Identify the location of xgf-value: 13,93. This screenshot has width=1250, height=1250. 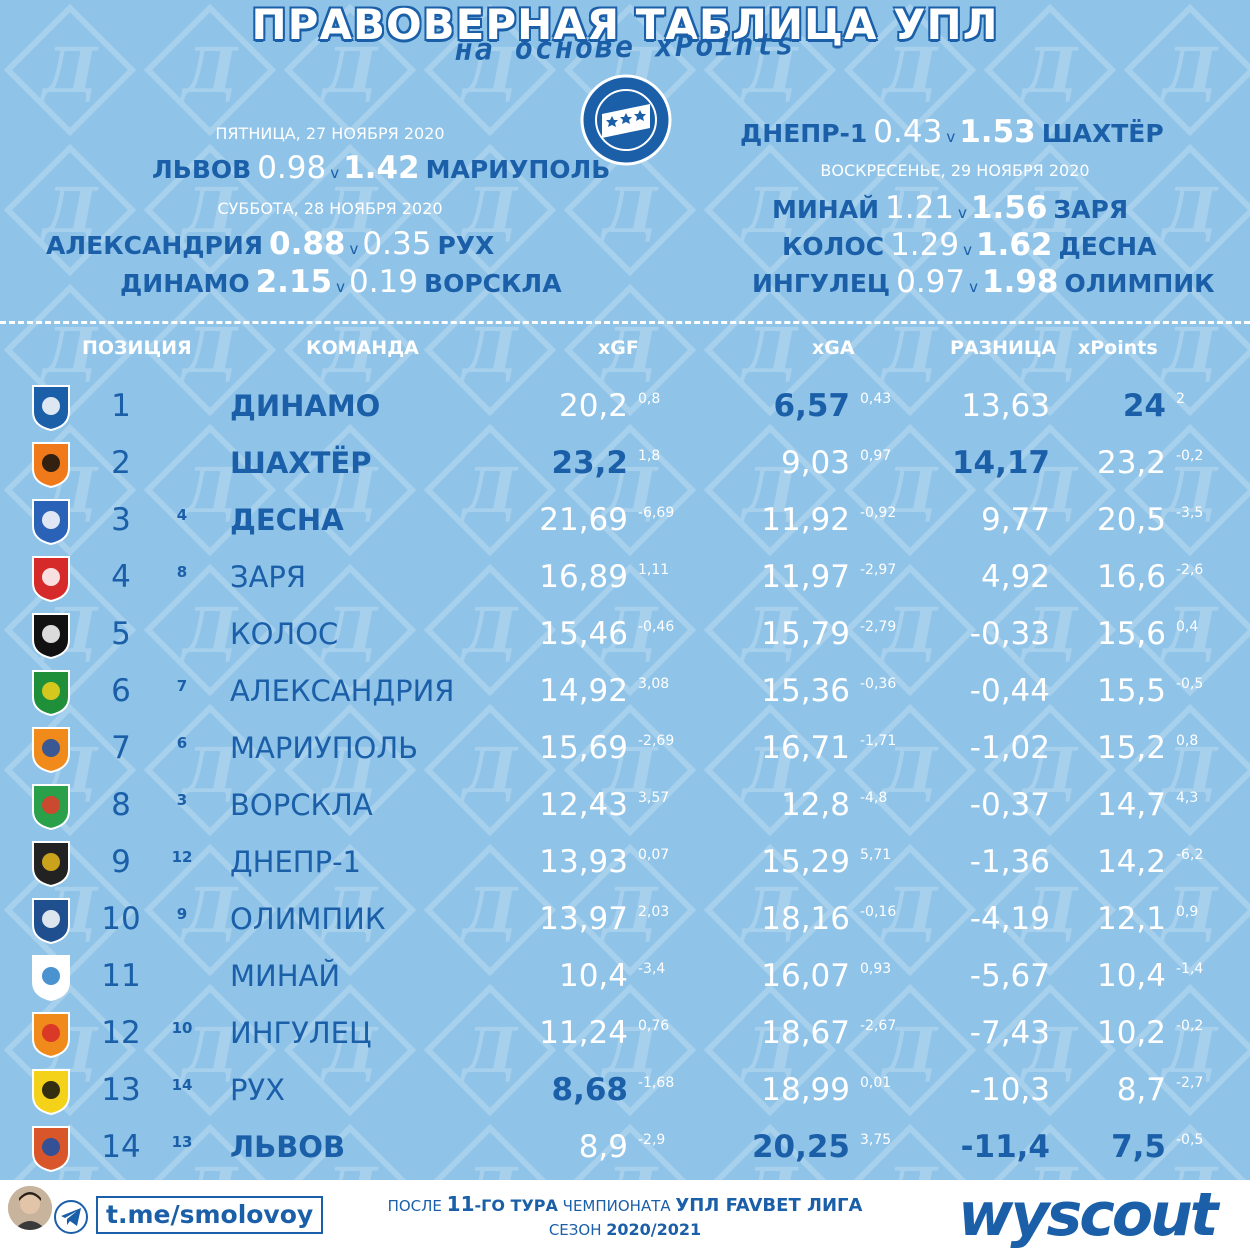
(583, 862).